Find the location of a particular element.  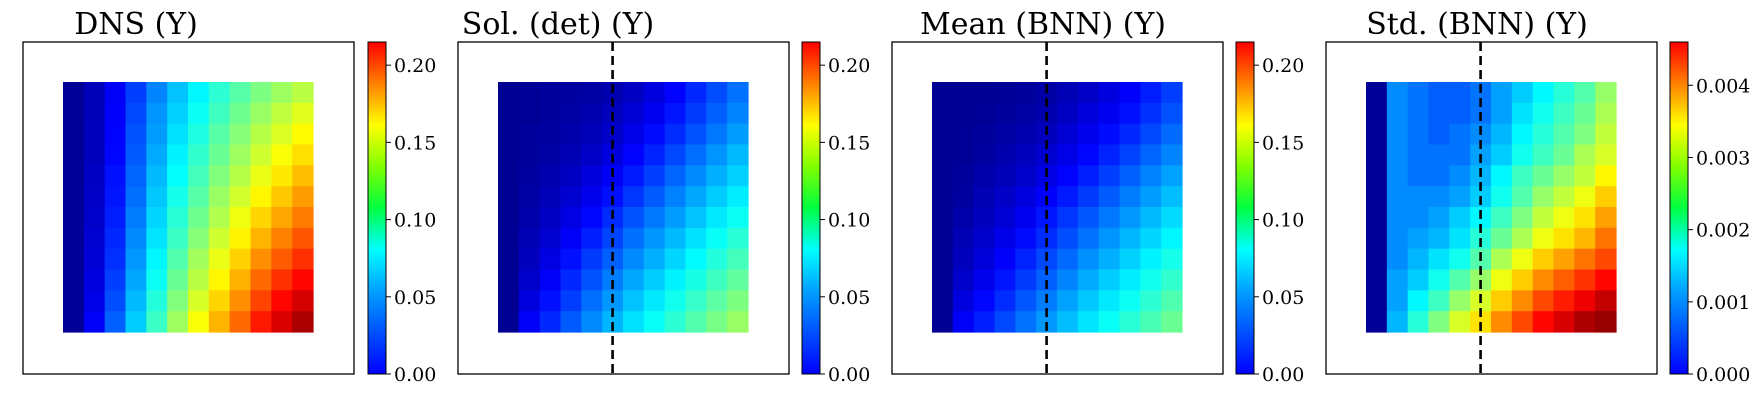

heatmap-grid is located at coordinates (1491, 208).